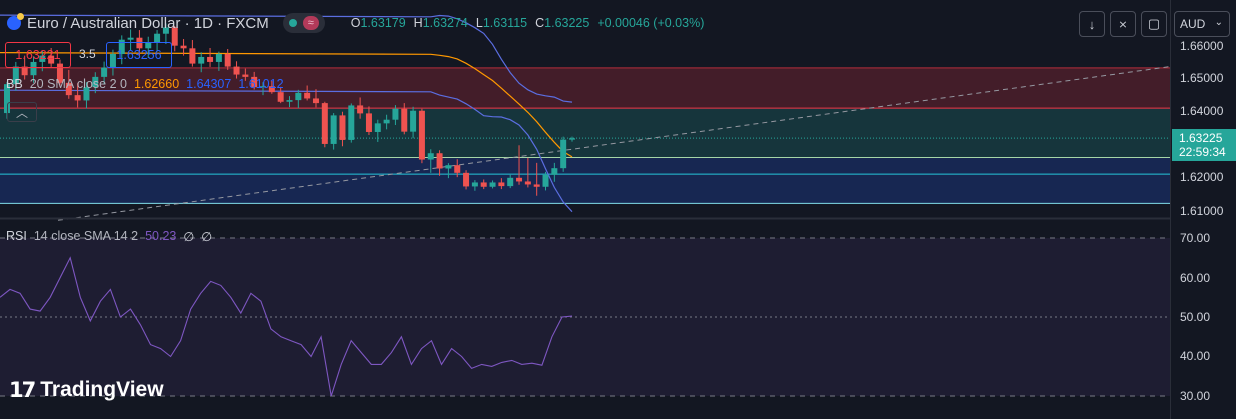 Image resolution: width=1236 pixels, height=419 pixels. Describe the element at coordinates (1202, 177) in the screenshot. I see `price-tick: 1.62000` at that location.